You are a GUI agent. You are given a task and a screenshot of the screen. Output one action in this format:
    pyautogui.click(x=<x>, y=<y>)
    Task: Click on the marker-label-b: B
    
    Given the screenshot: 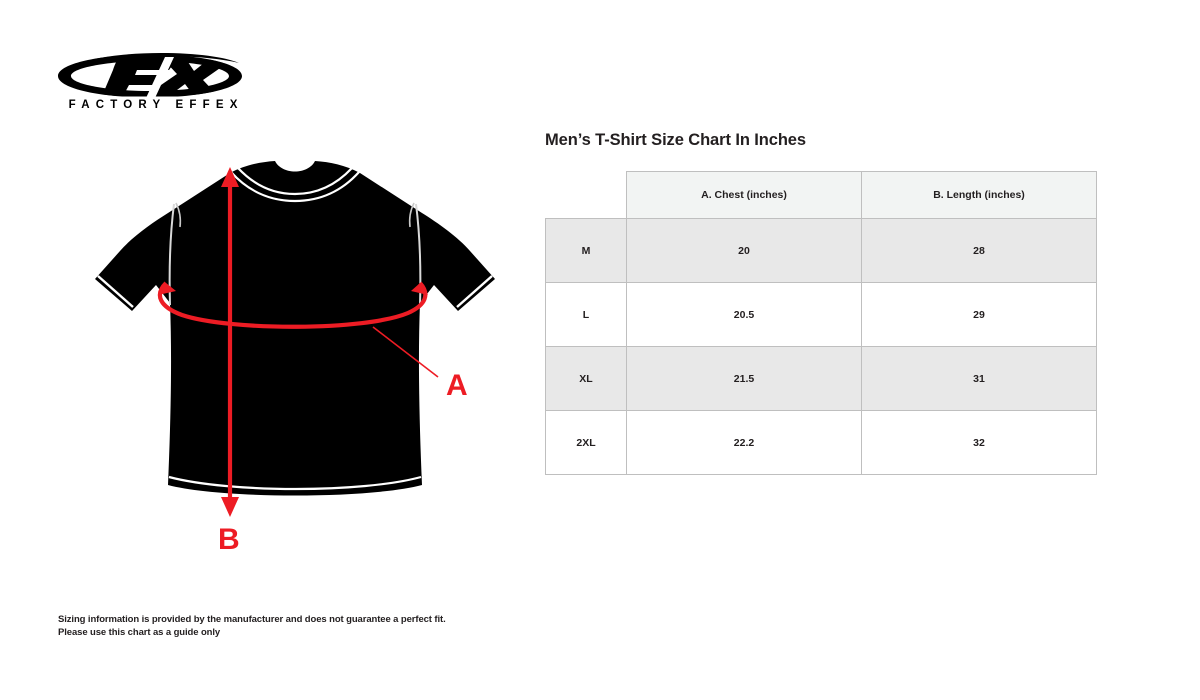 What is the action you would take?
    pyautogui.click(x=229, y=539)
    